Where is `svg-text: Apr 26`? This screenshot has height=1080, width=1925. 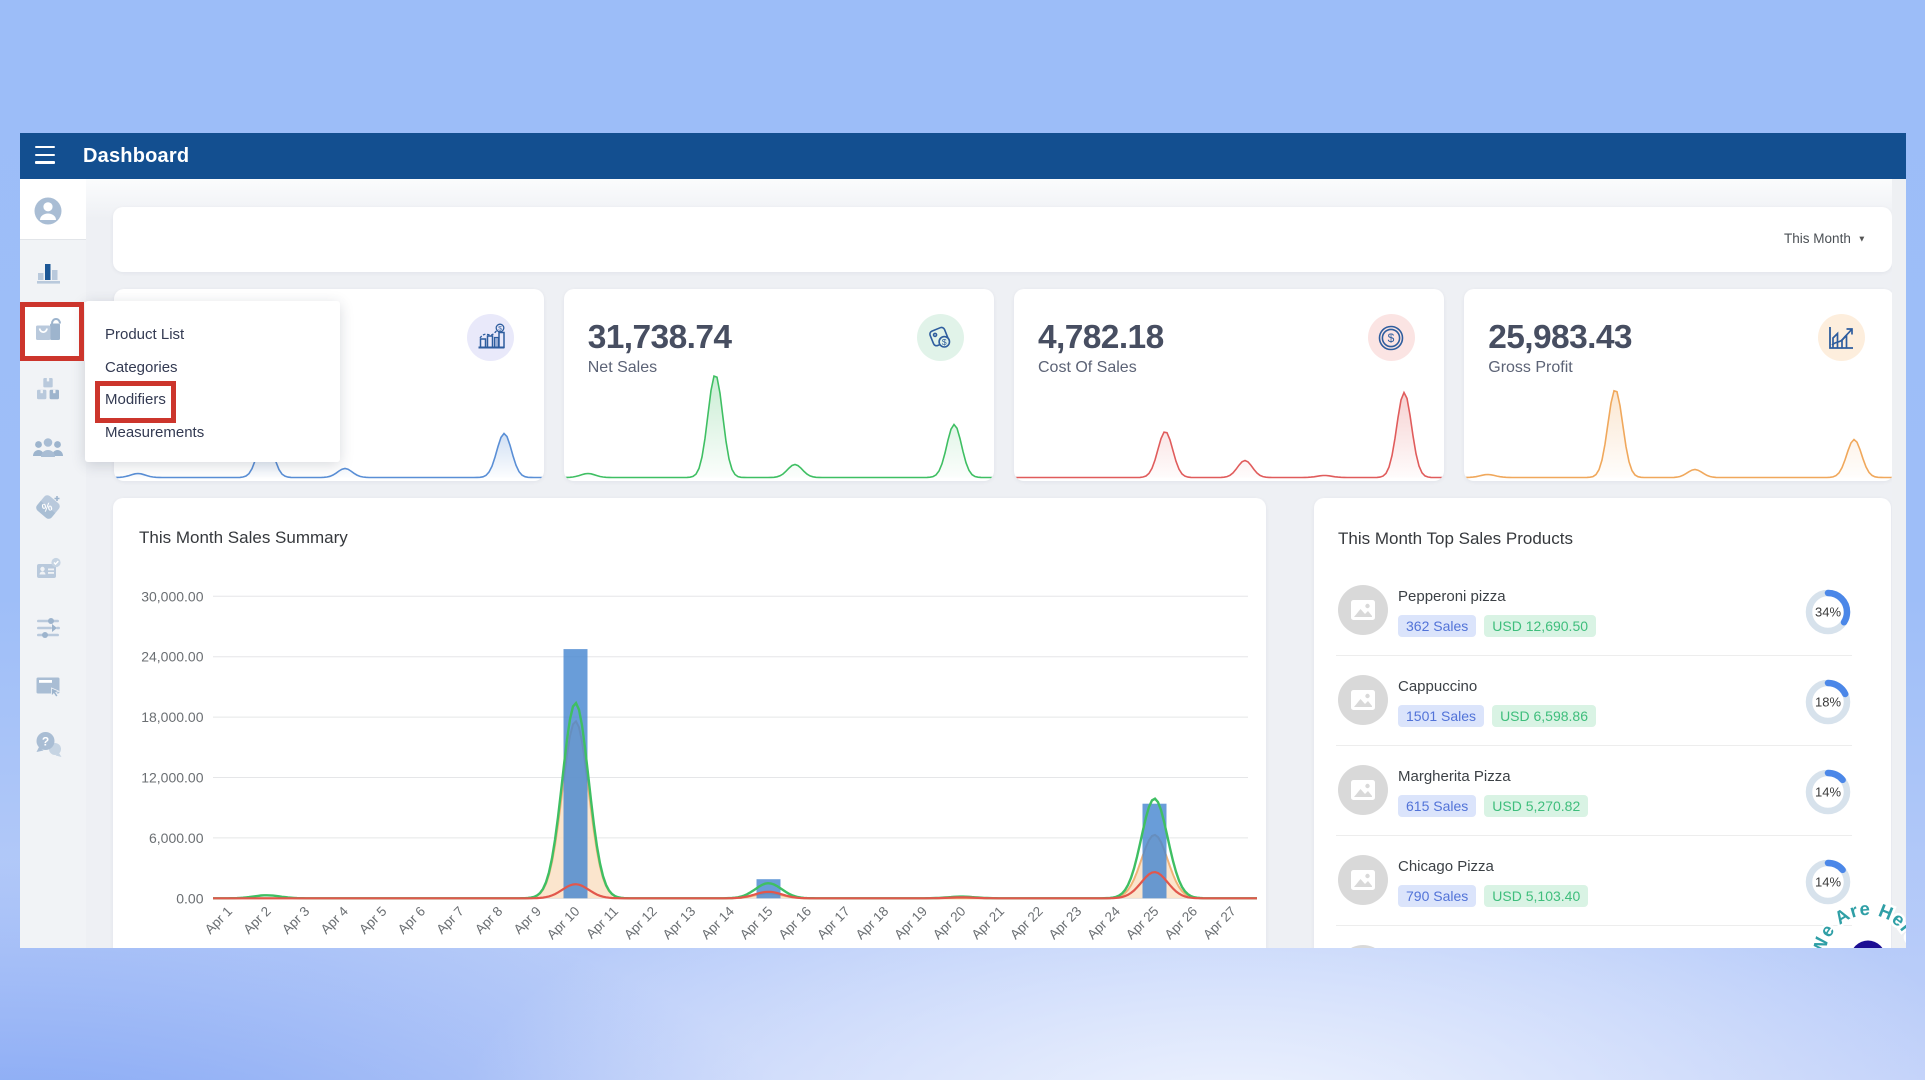
svg-text: Apr 26 is located at coordinates (1180, 922).